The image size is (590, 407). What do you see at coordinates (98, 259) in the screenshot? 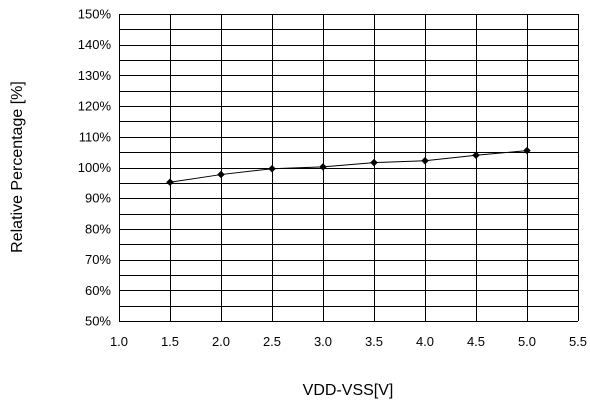
I see `y-tick-label: 70%` at bounding box center [98, 259].